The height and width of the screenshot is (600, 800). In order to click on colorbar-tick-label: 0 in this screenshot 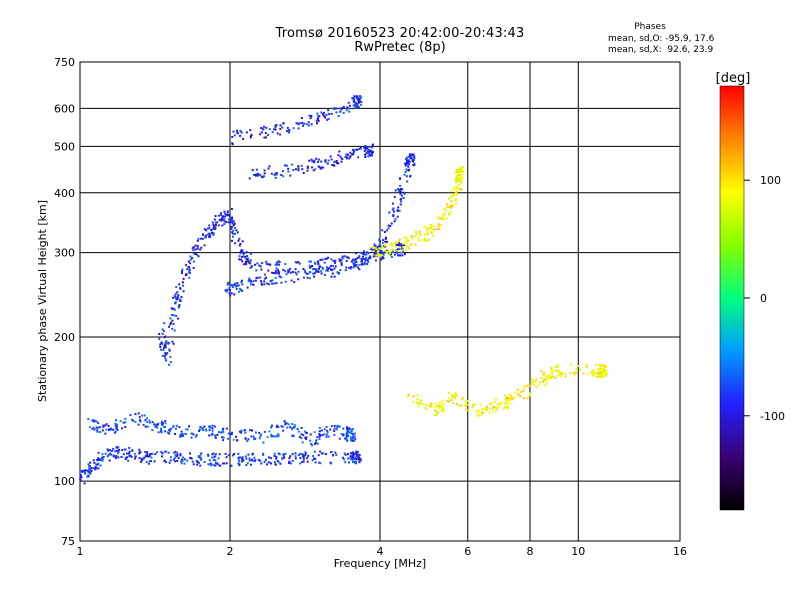, I will do `click(763, 298)`.